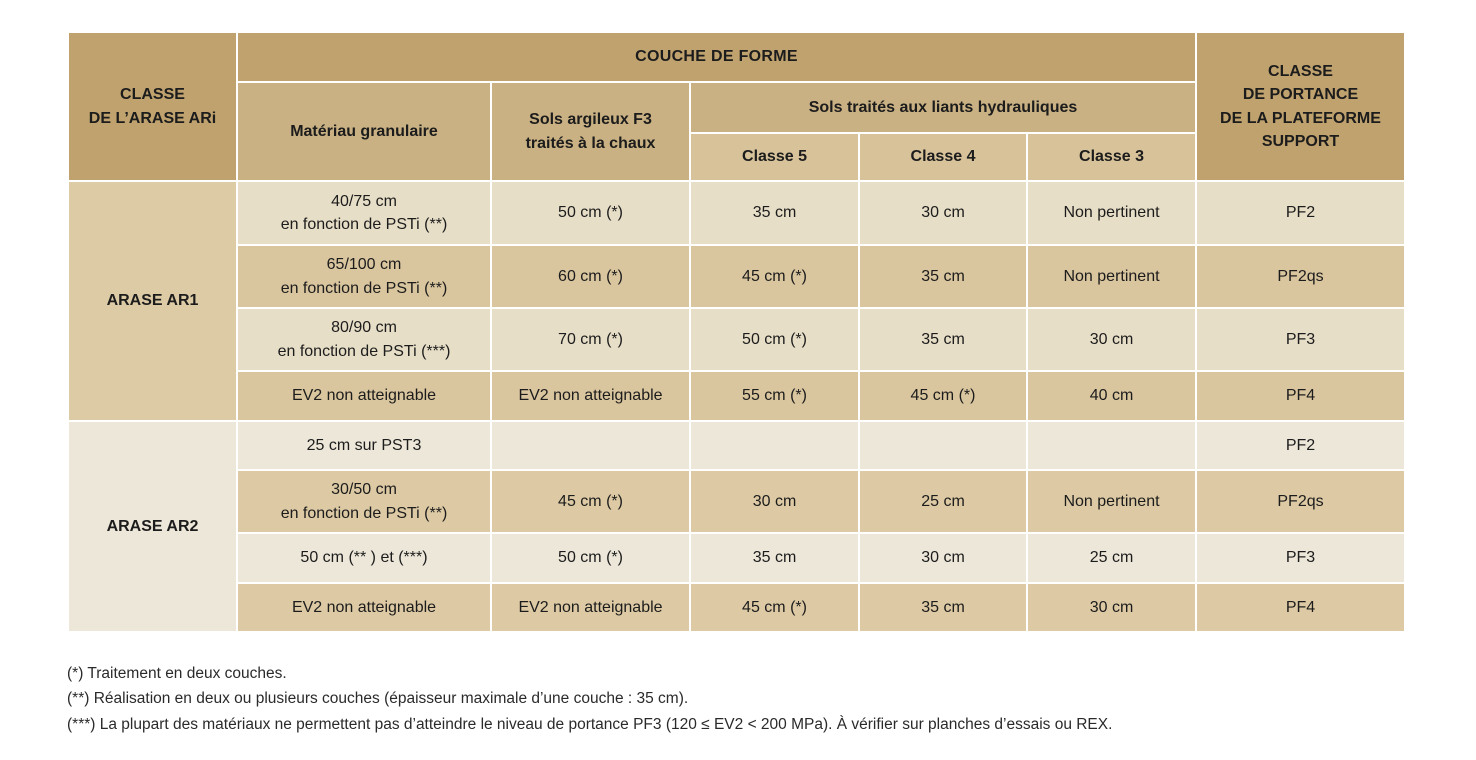 The width and height of the screenshot is (1476, 760). What do you see at coordinates (1111, 558) in the screenshot?
I see `cell-classe-3: 25 cm` at bounding box center [1111, 558].